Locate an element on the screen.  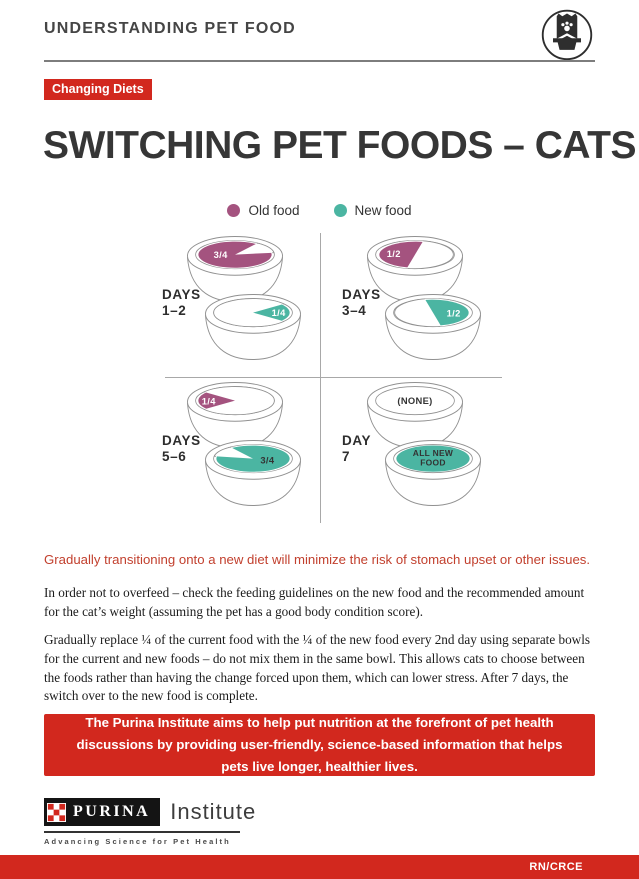
day-label: DAY 7 is located at coordinates (357, 448).